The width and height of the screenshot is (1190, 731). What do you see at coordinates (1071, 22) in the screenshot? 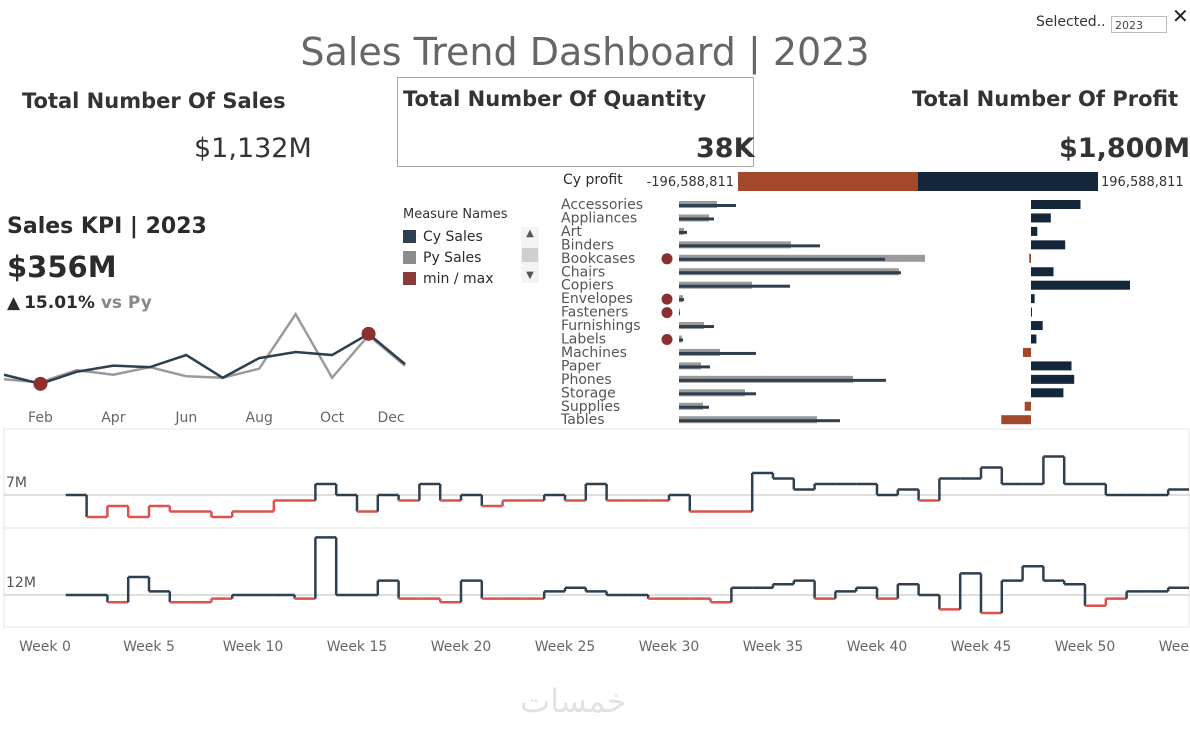
I see `year-selector-label: Selected..` at bounding box center [1071, 22].